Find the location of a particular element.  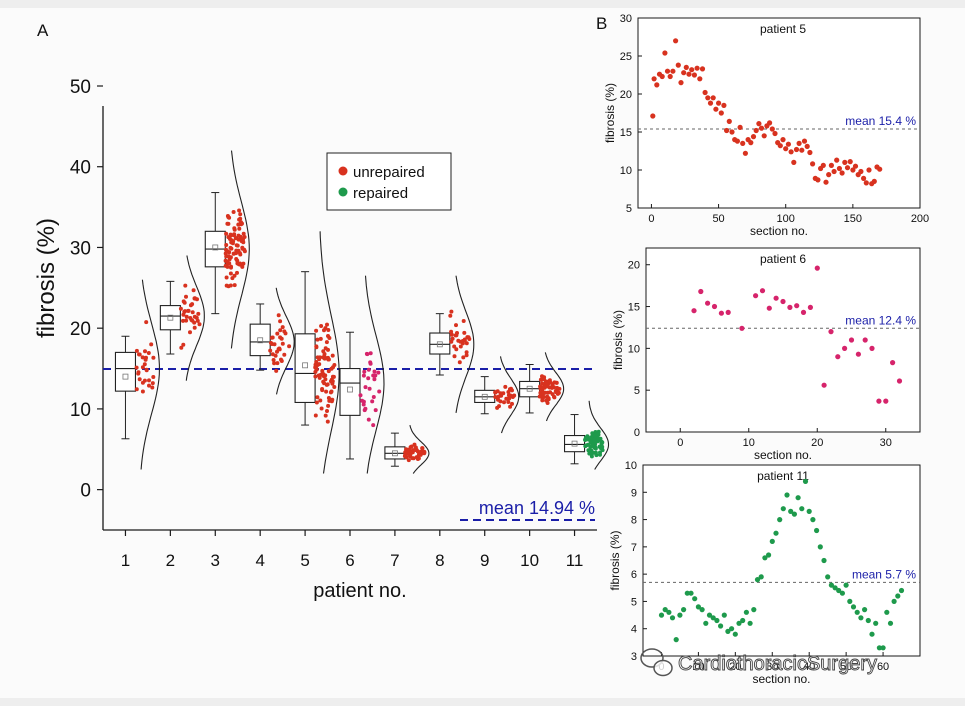

x-tick-label: 150 is located at coordinates (853, 219).